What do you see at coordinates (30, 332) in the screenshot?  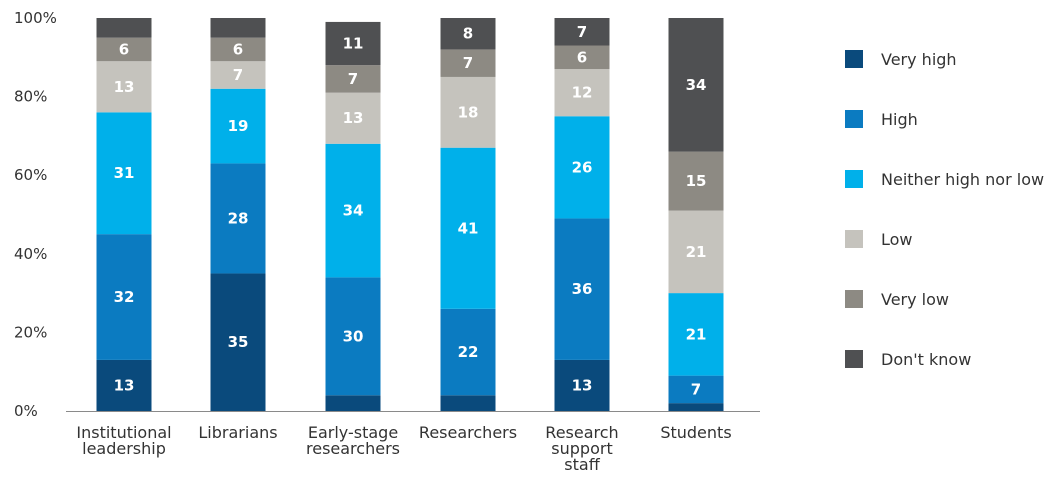 I see `y-tick-label: 20%` at bounding box center [30, 332].